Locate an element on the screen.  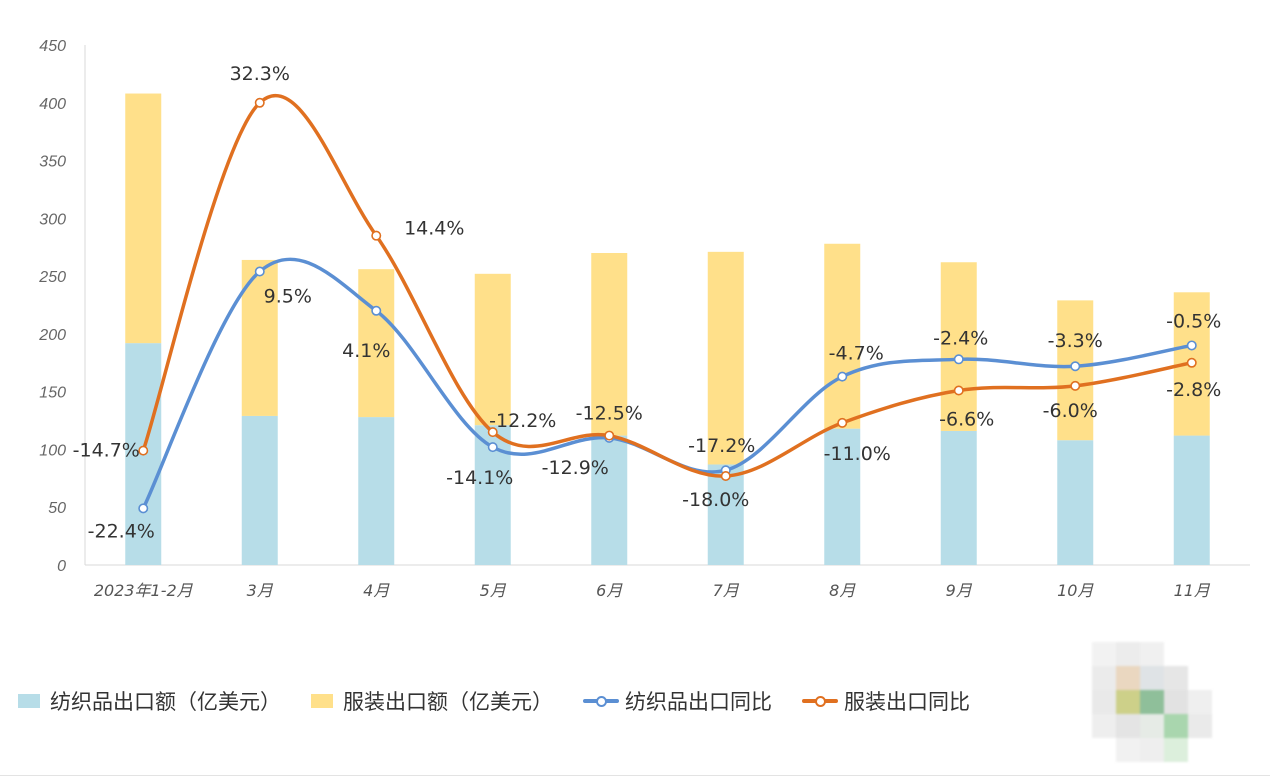
legend-line-apparel-yoy is located at coordinates (820, 701).